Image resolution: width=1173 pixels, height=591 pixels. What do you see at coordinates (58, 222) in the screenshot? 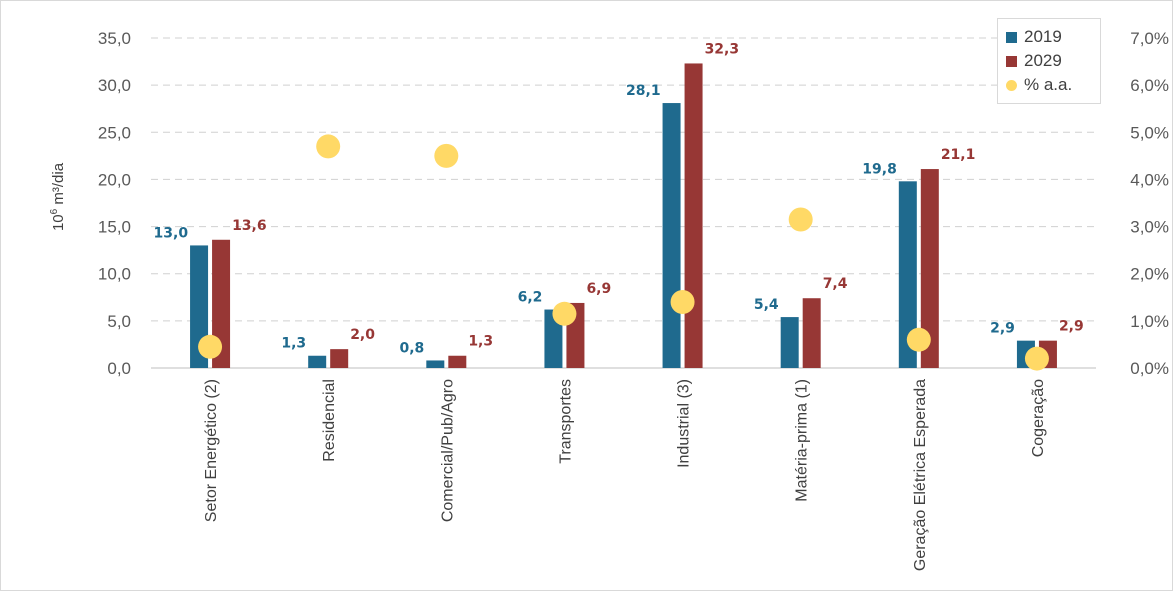
I see `y-axis-title-base: 10` at bounding box center [58, 222].